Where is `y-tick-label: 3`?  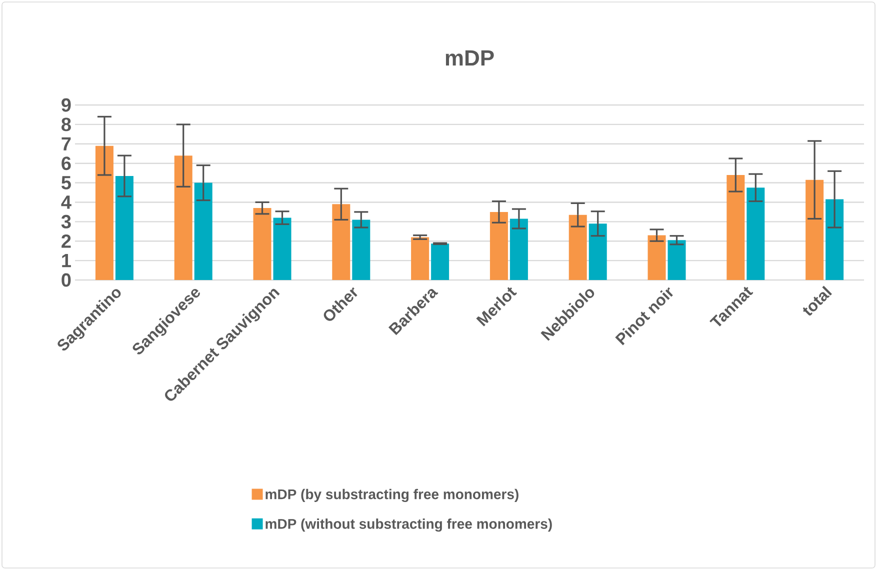
y-tick-label: 3 is located at coordinates (66, 221).